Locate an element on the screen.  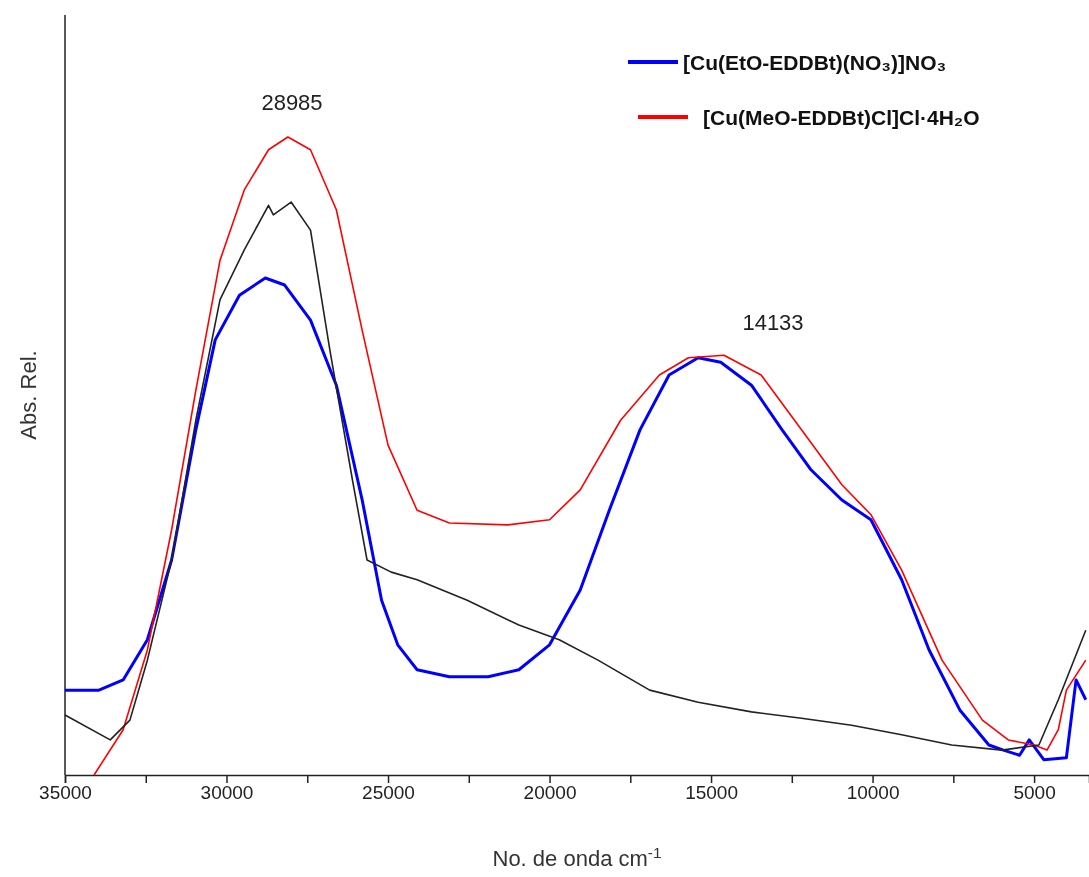
x-tick-label: 15000 is located at coordinates (711, 793).